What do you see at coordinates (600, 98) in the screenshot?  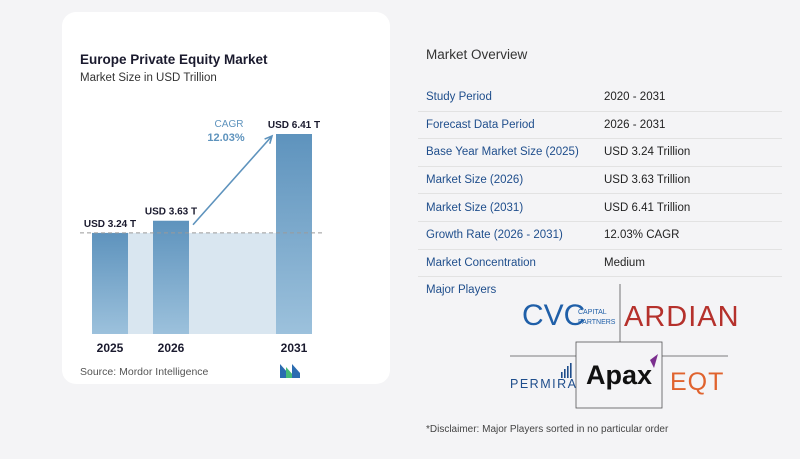 I see `overview-row: Study Period 2020 - 2031` at bounding box center [600, 98].